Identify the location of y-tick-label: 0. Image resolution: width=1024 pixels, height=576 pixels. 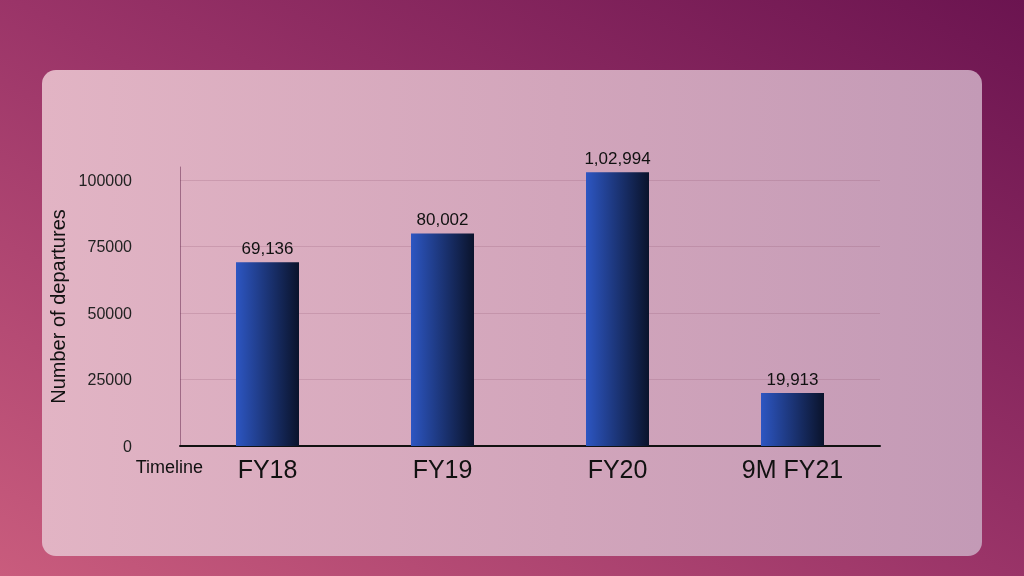
(128, 446).